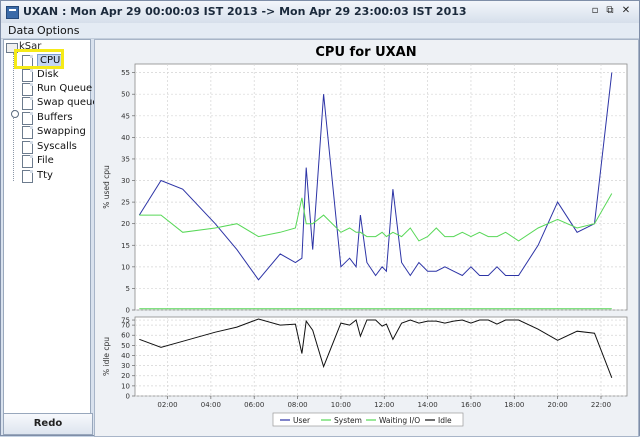 This screenshot has width=640, height=437. Describe the element at coordinates (558, 405) in the screenshot. I see `xtick-label: 20:00` at that location.